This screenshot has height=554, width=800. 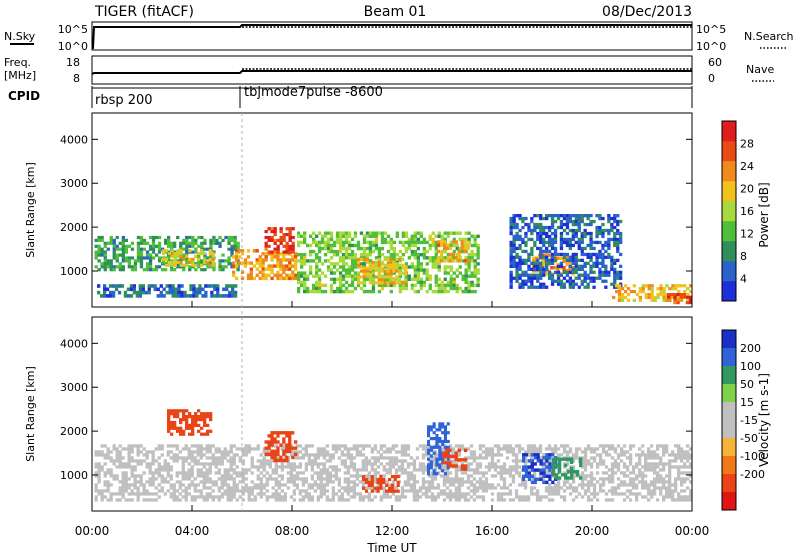 What do you see at coordinates (729, 171) in the screenshot?
I see `colorbar-swatch` at bounding box center [729, 171].